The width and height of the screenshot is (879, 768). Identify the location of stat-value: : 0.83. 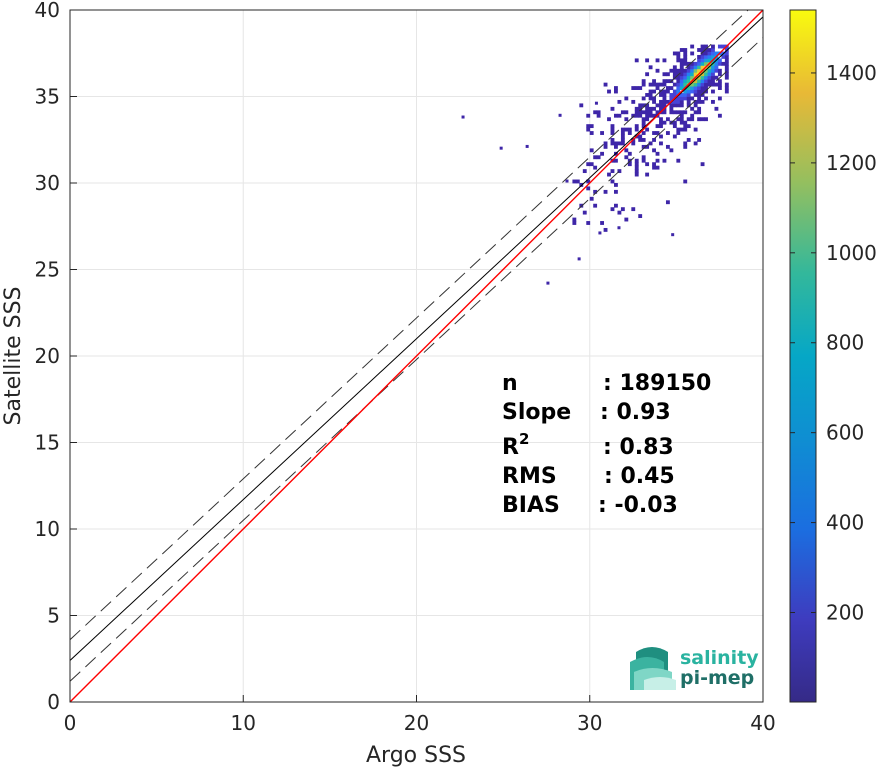
(638, 447).